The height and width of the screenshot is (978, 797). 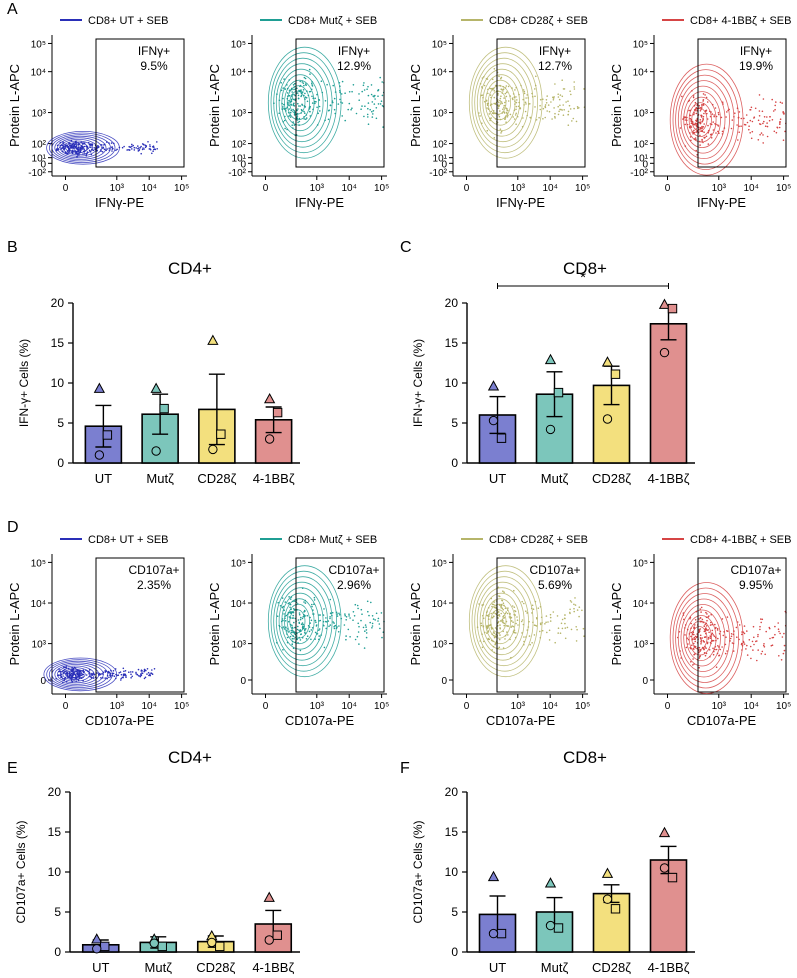 What do you see at coordinates (354, 51) in the screenshot?
I see `gate-label: IFNγ+` at bounding box center [354, 51].